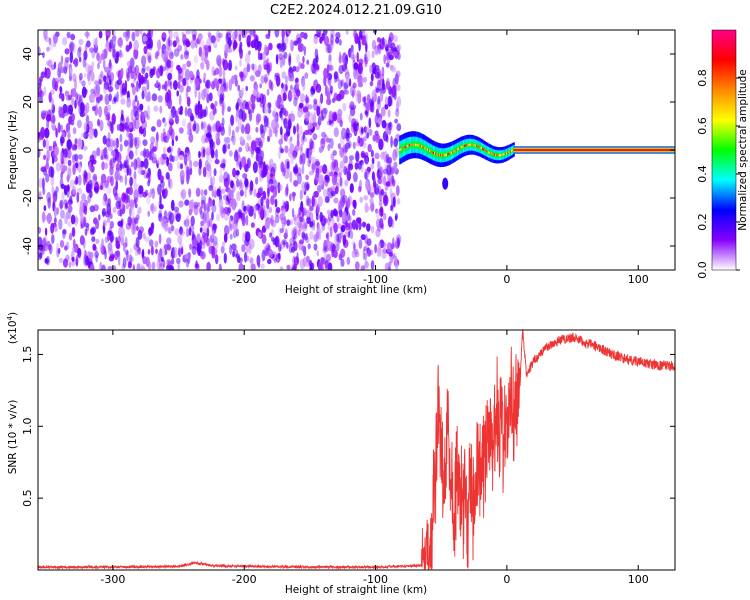 The image size is (750, 600). I want to click on spectrogram-x-label: Height of straight line (km), so click(356, 290).